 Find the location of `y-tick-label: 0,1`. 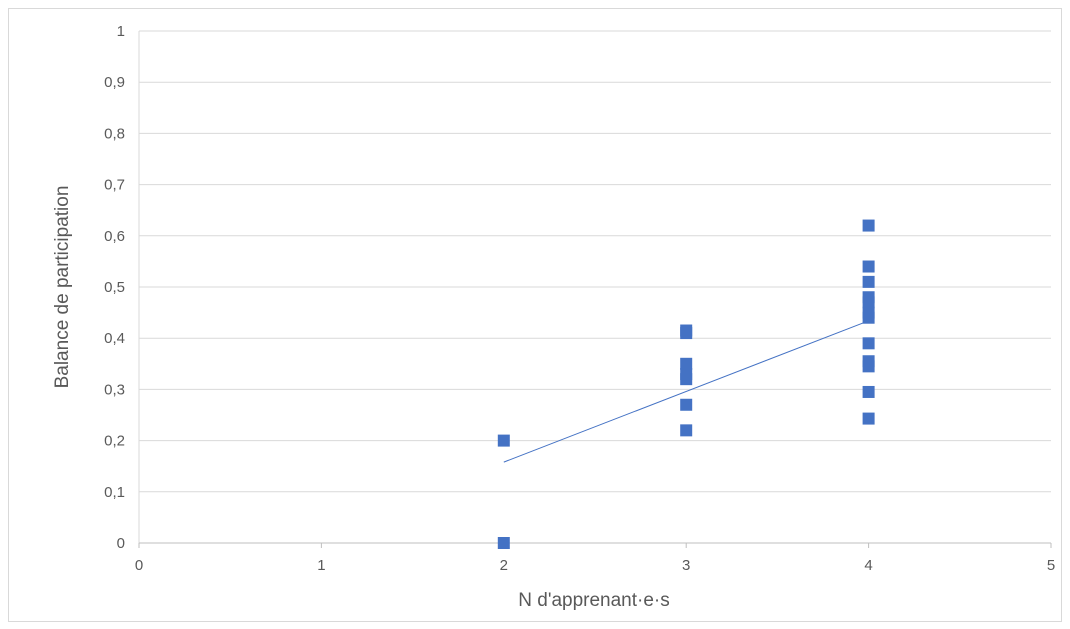

y-tick-label: 0,1 is located at coordinates (114, 492).